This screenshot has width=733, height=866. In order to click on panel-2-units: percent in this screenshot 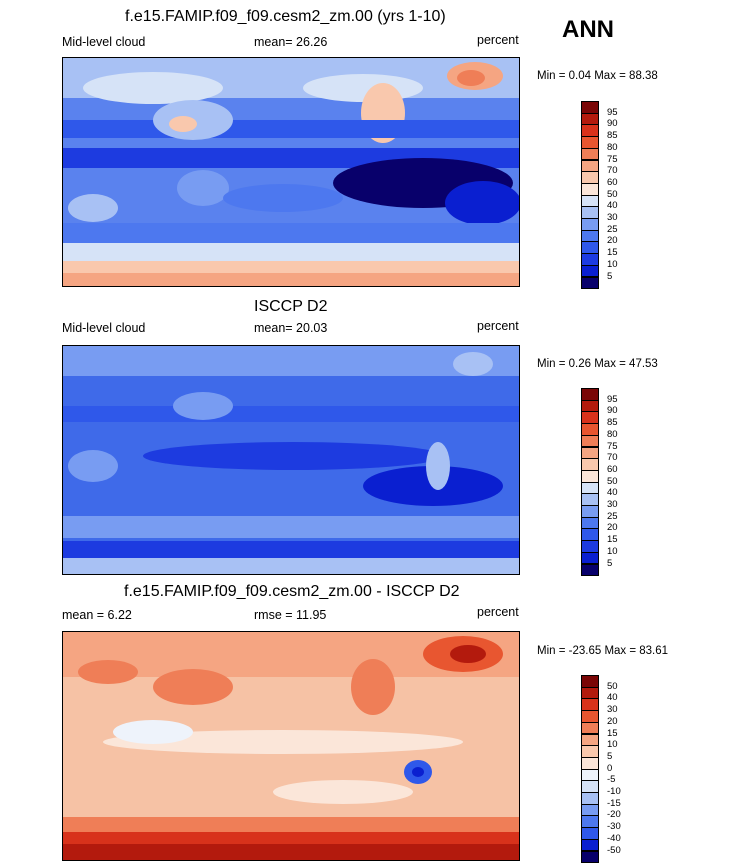, I will do `click(498, 326)`.